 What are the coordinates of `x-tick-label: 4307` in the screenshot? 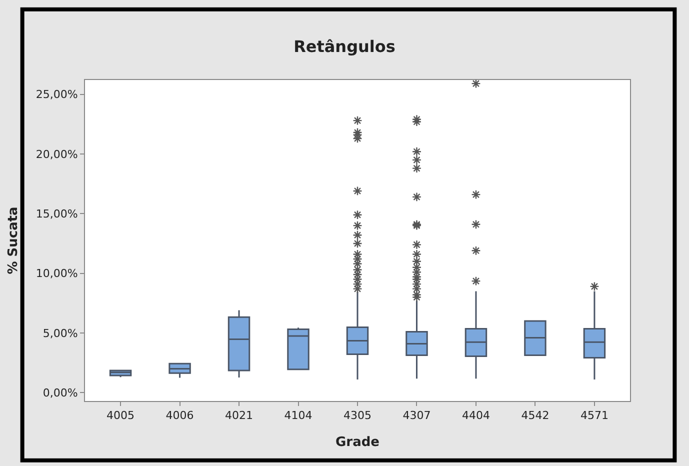 It's located at (416, 415).